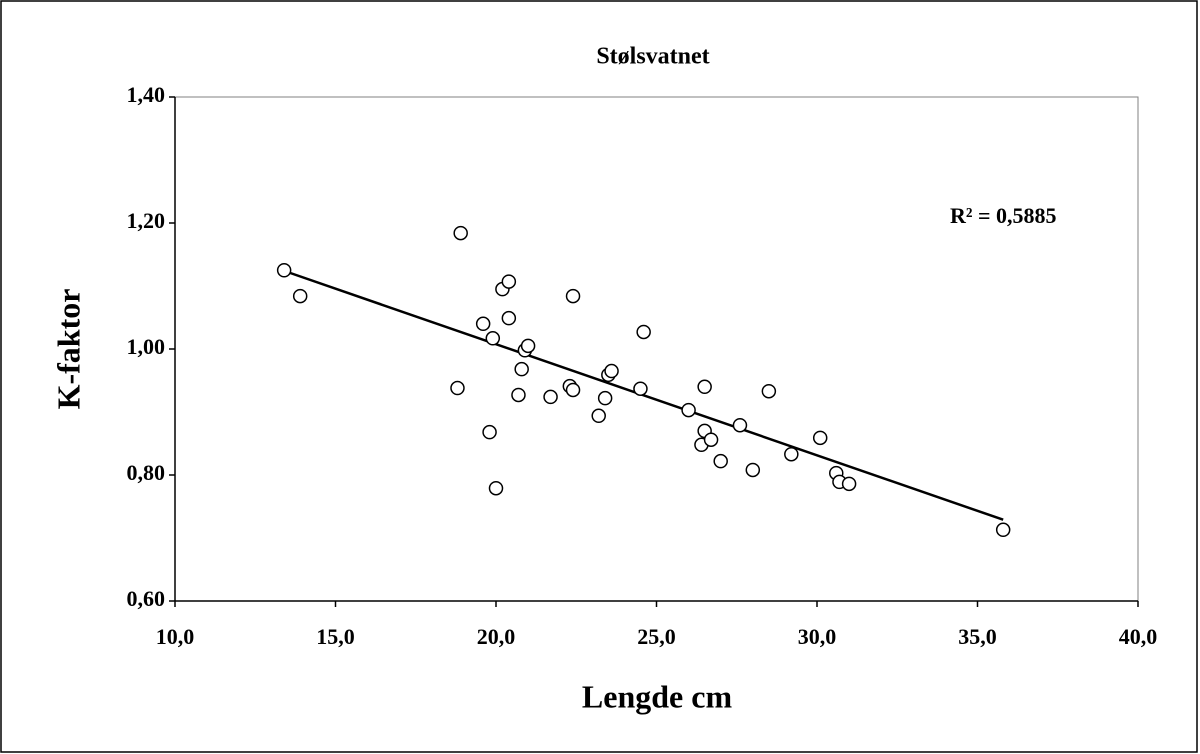 This screenshot has width=1200, height=754. What do you see at coordinates (68, 349) in the screenshot?
I see `y-axis-title: K-faktor` at bounding box center [68, 349].